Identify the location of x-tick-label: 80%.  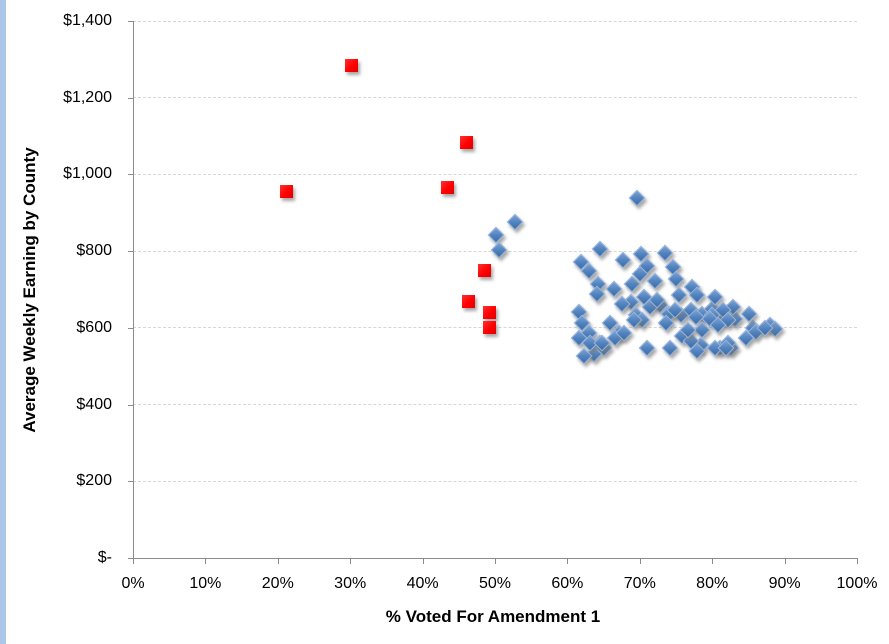
(712, 583).